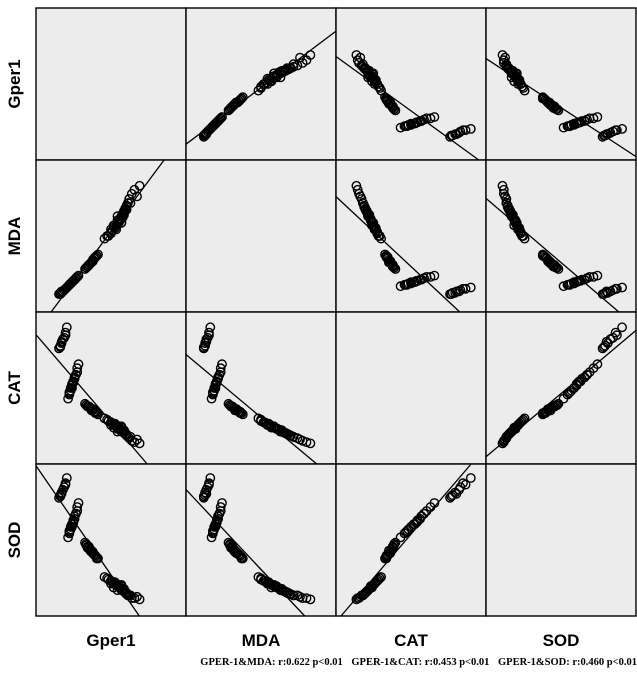 This screenshot has height=675, width=637. What do you see at coordinates (261, 640) in the screenshot?
I see `col-label-MDA: MDA` at bounding box center [261, 640].